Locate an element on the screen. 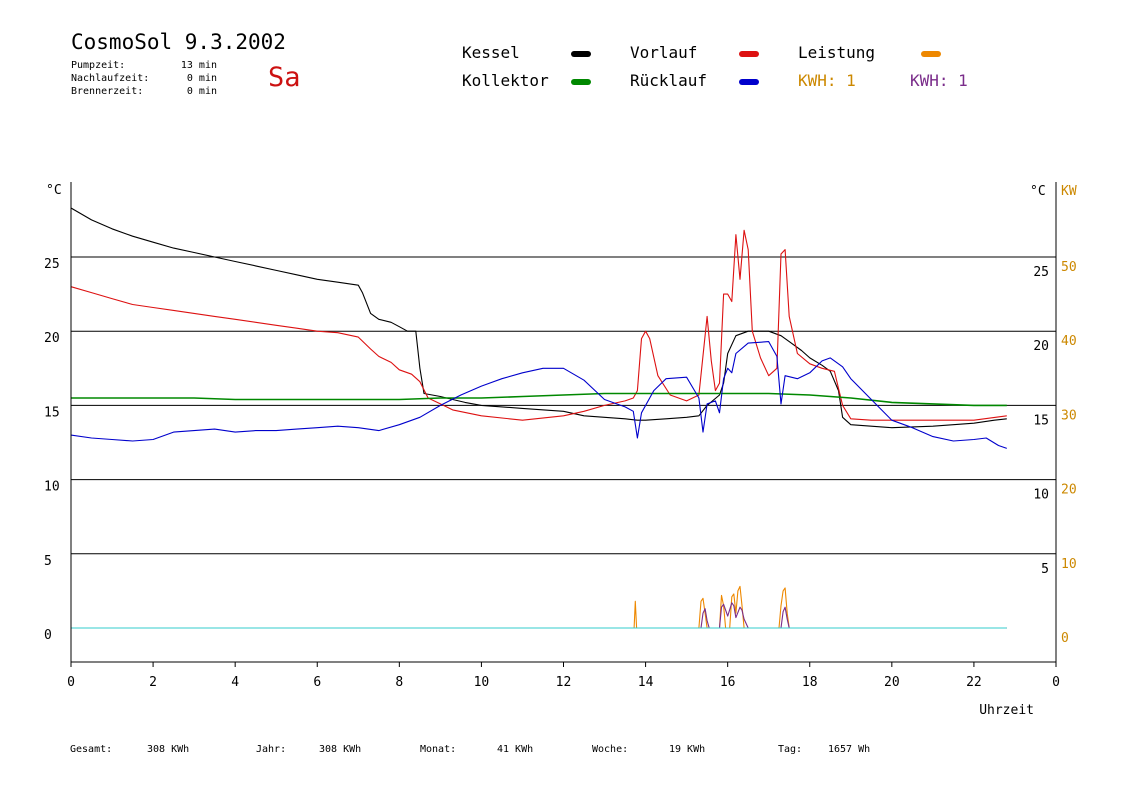  legend-kwh-total: KWH: 1 is located at coordinates (939, 80).